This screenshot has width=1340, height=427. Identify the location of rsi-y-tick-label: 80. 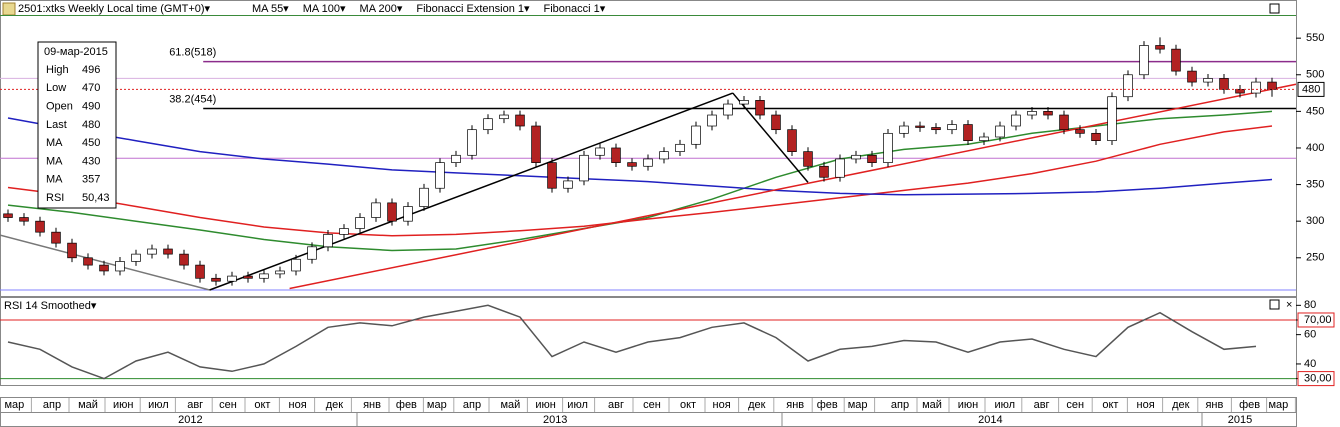
(1310, 305).